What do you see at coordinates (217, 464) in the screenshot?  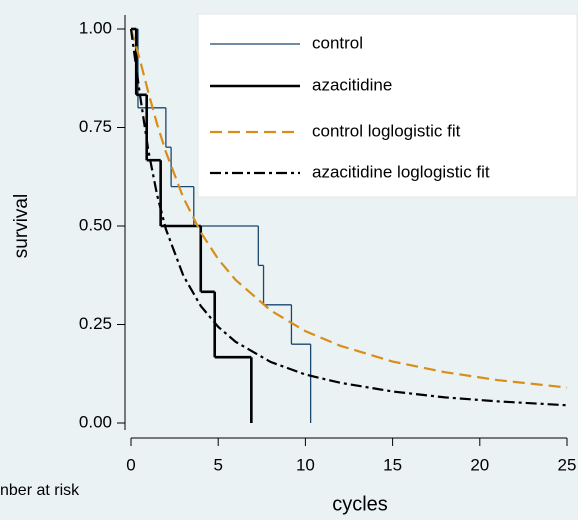 I see `x-tick-label: 5` at bounding box center [217, 464].